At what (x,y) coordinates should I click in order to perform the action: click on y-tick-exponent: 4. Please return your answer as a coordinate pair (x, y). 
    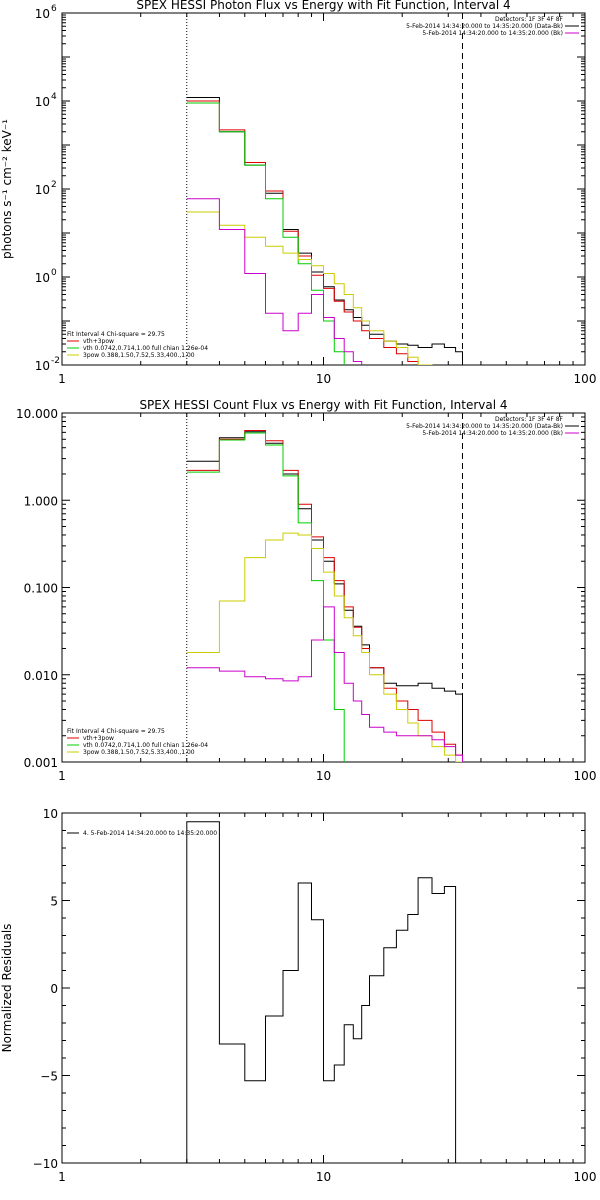
    Looking at the image, I should click on (54, 97).